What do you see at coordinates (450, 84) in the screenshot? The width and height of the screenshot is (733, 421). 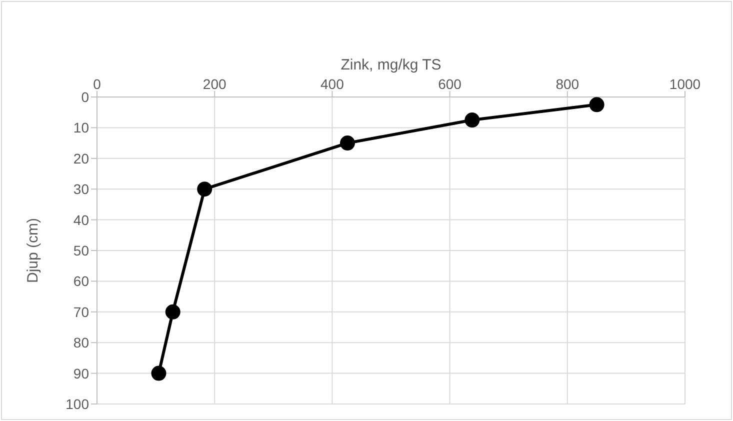 I see `x-tick-label: 600` at bounding box center [450, 84].